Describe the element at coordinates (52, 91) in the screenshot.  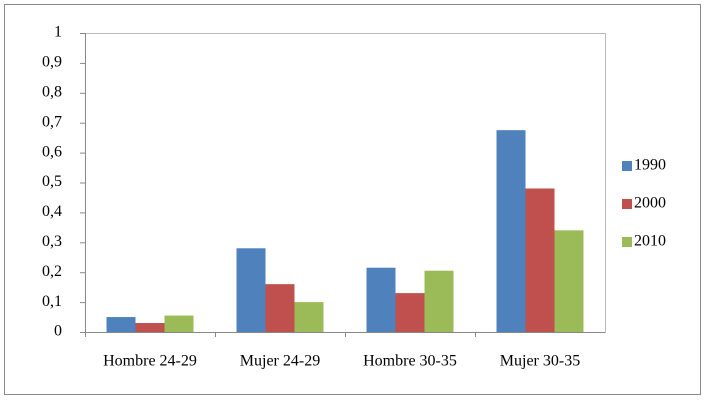
I see `y-tick-label: 0,8` at that location.